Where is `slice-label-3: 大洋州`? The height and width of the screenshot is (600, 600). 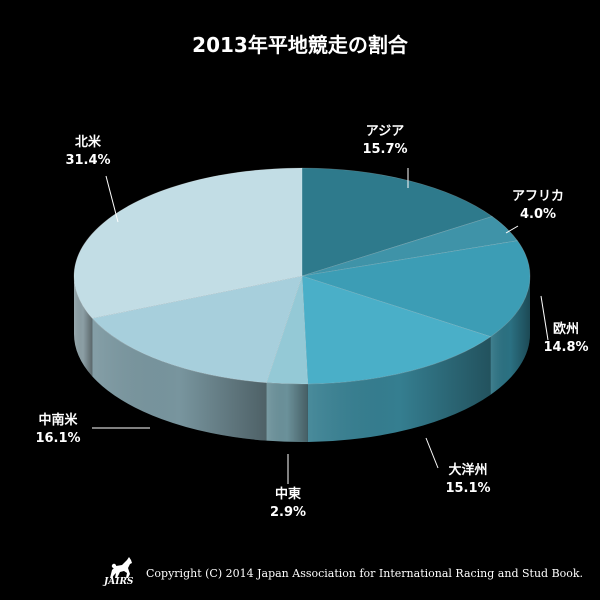 slice-label-3: 大洋州 is located at coordinates (467, 470).